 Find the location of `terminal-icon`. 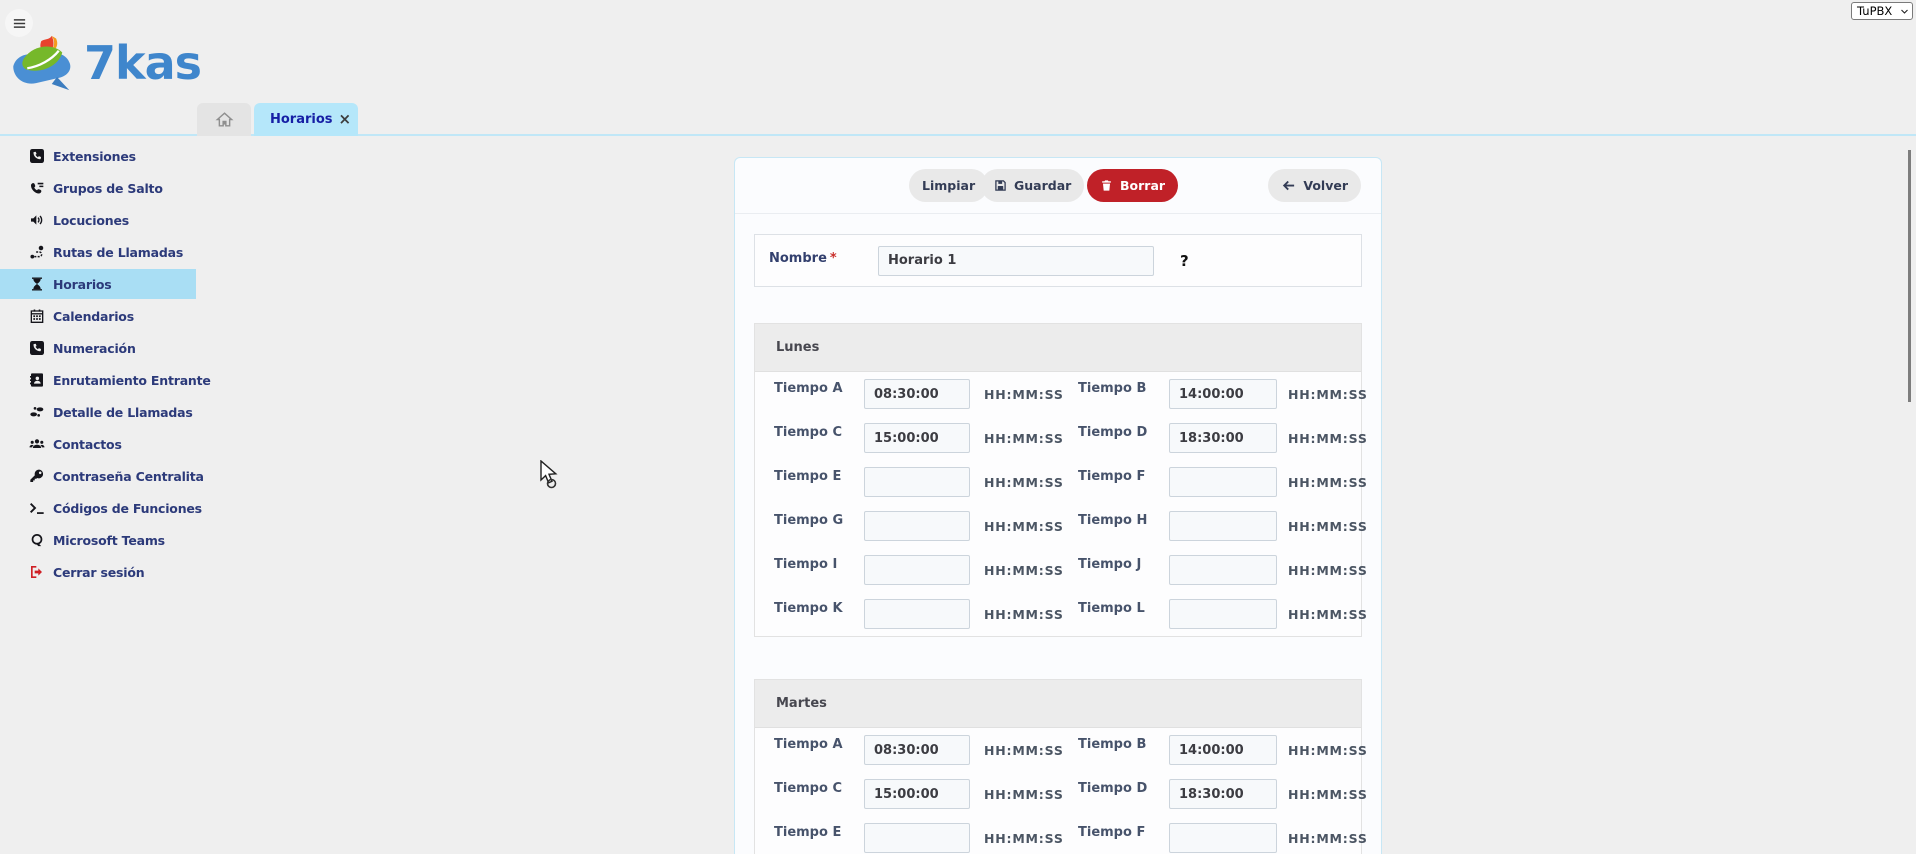

terminal-icon is located at coordinates (37, 508).